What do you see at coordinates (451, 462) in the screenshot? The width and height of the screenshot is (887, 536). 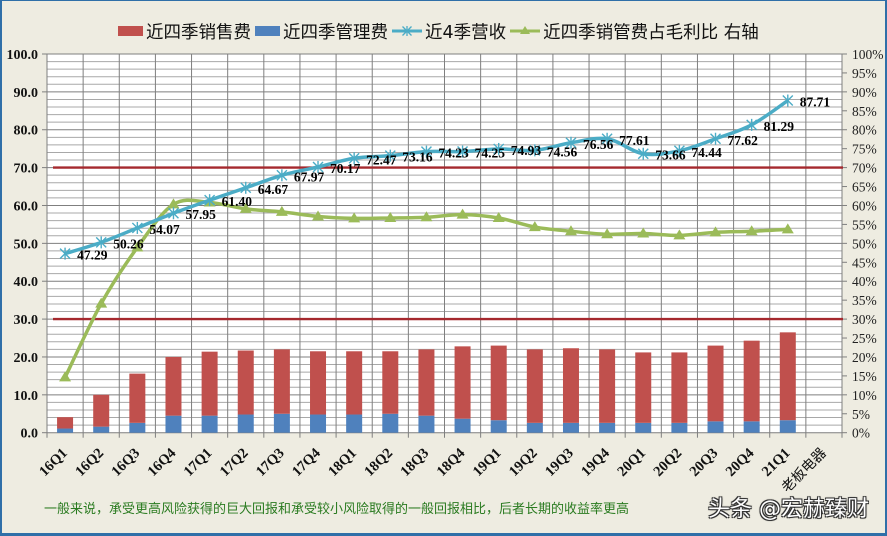 I see `x-axis-label: 18Q4` at bounding box center [451, 462].